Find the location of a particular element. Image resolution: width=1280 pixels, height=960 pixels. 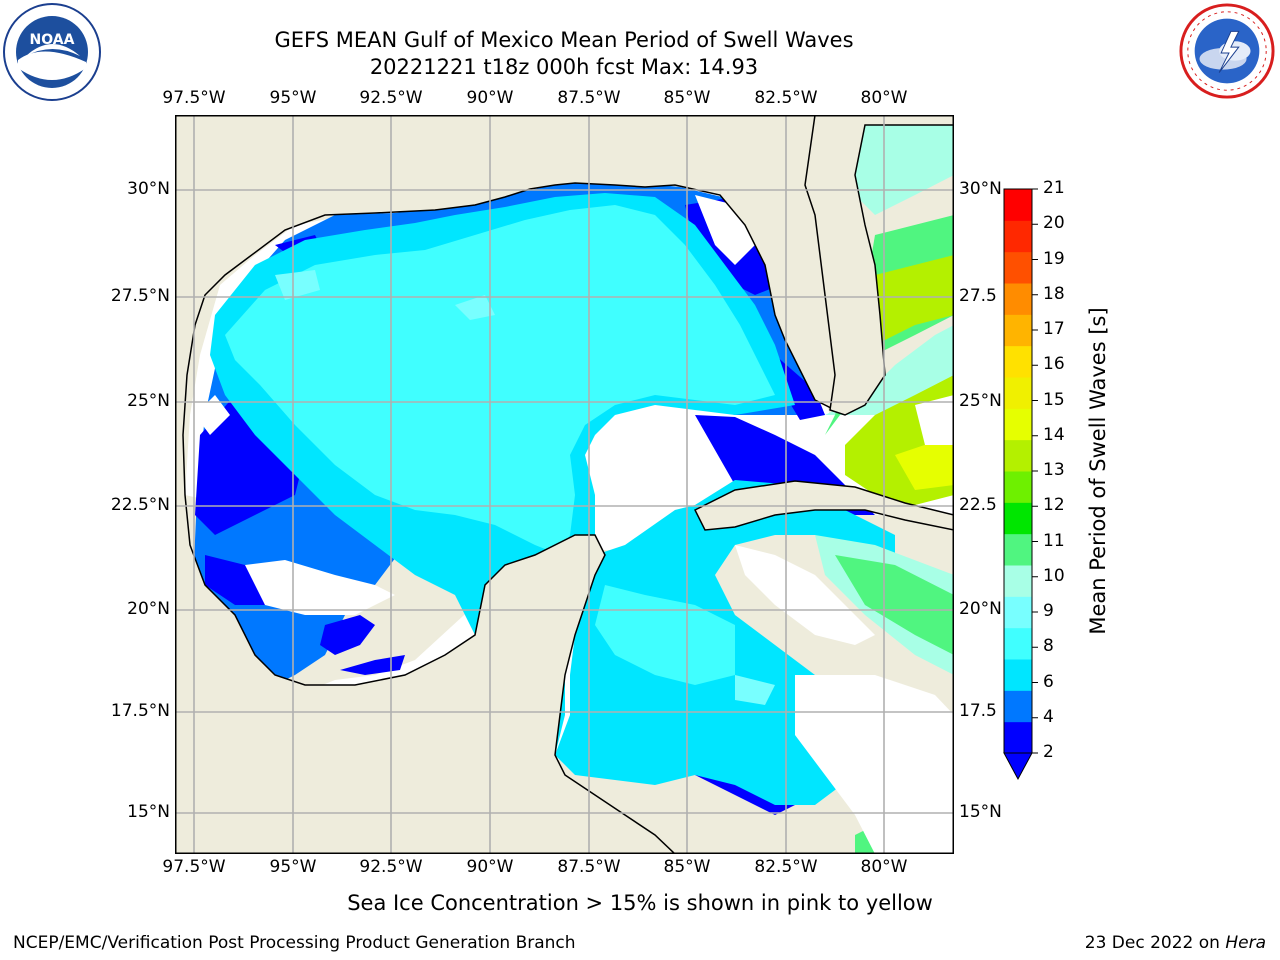

lon-label-top: 92.5°W is located at coordinates (391, 98).